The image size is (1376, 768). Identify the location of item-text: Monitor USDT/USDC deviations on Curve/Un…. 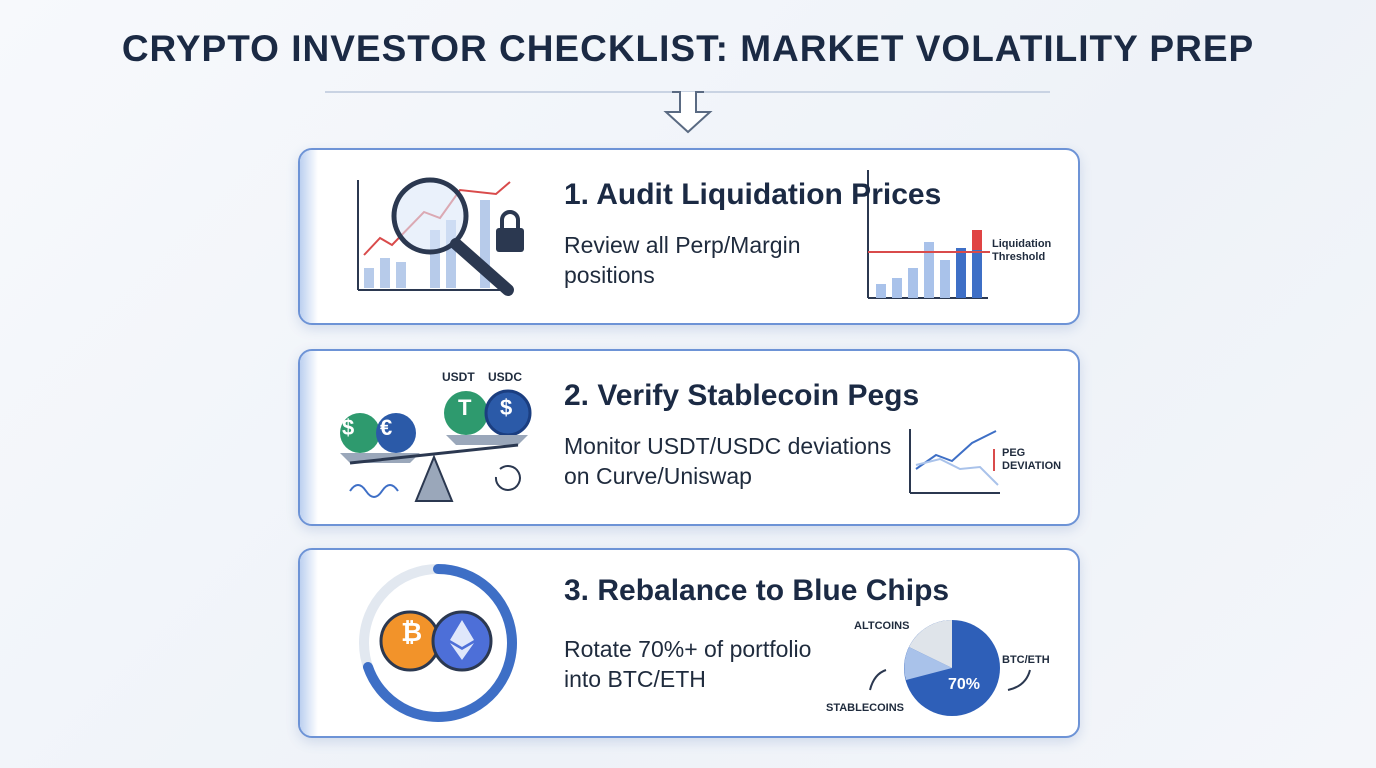
(728, 461).